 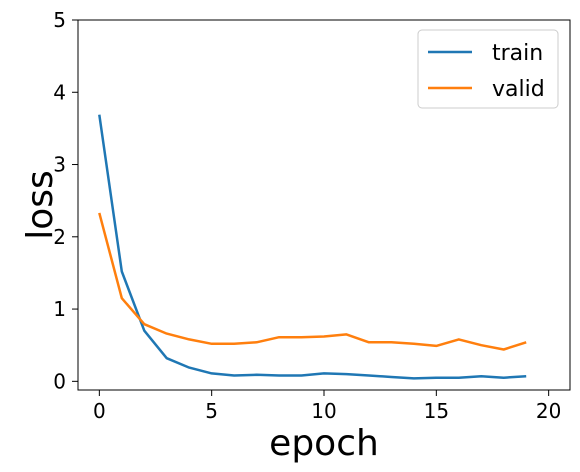 I want to click on y-tick-label: 2, so click(x=59, y=237).